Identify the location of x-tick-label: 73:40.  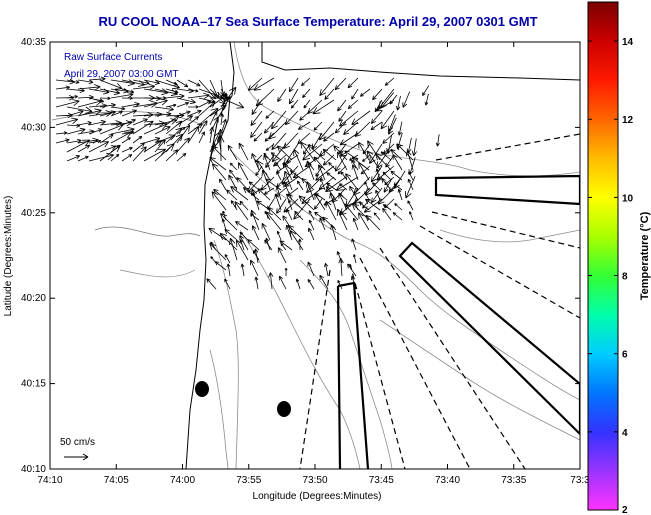
(447, 480).